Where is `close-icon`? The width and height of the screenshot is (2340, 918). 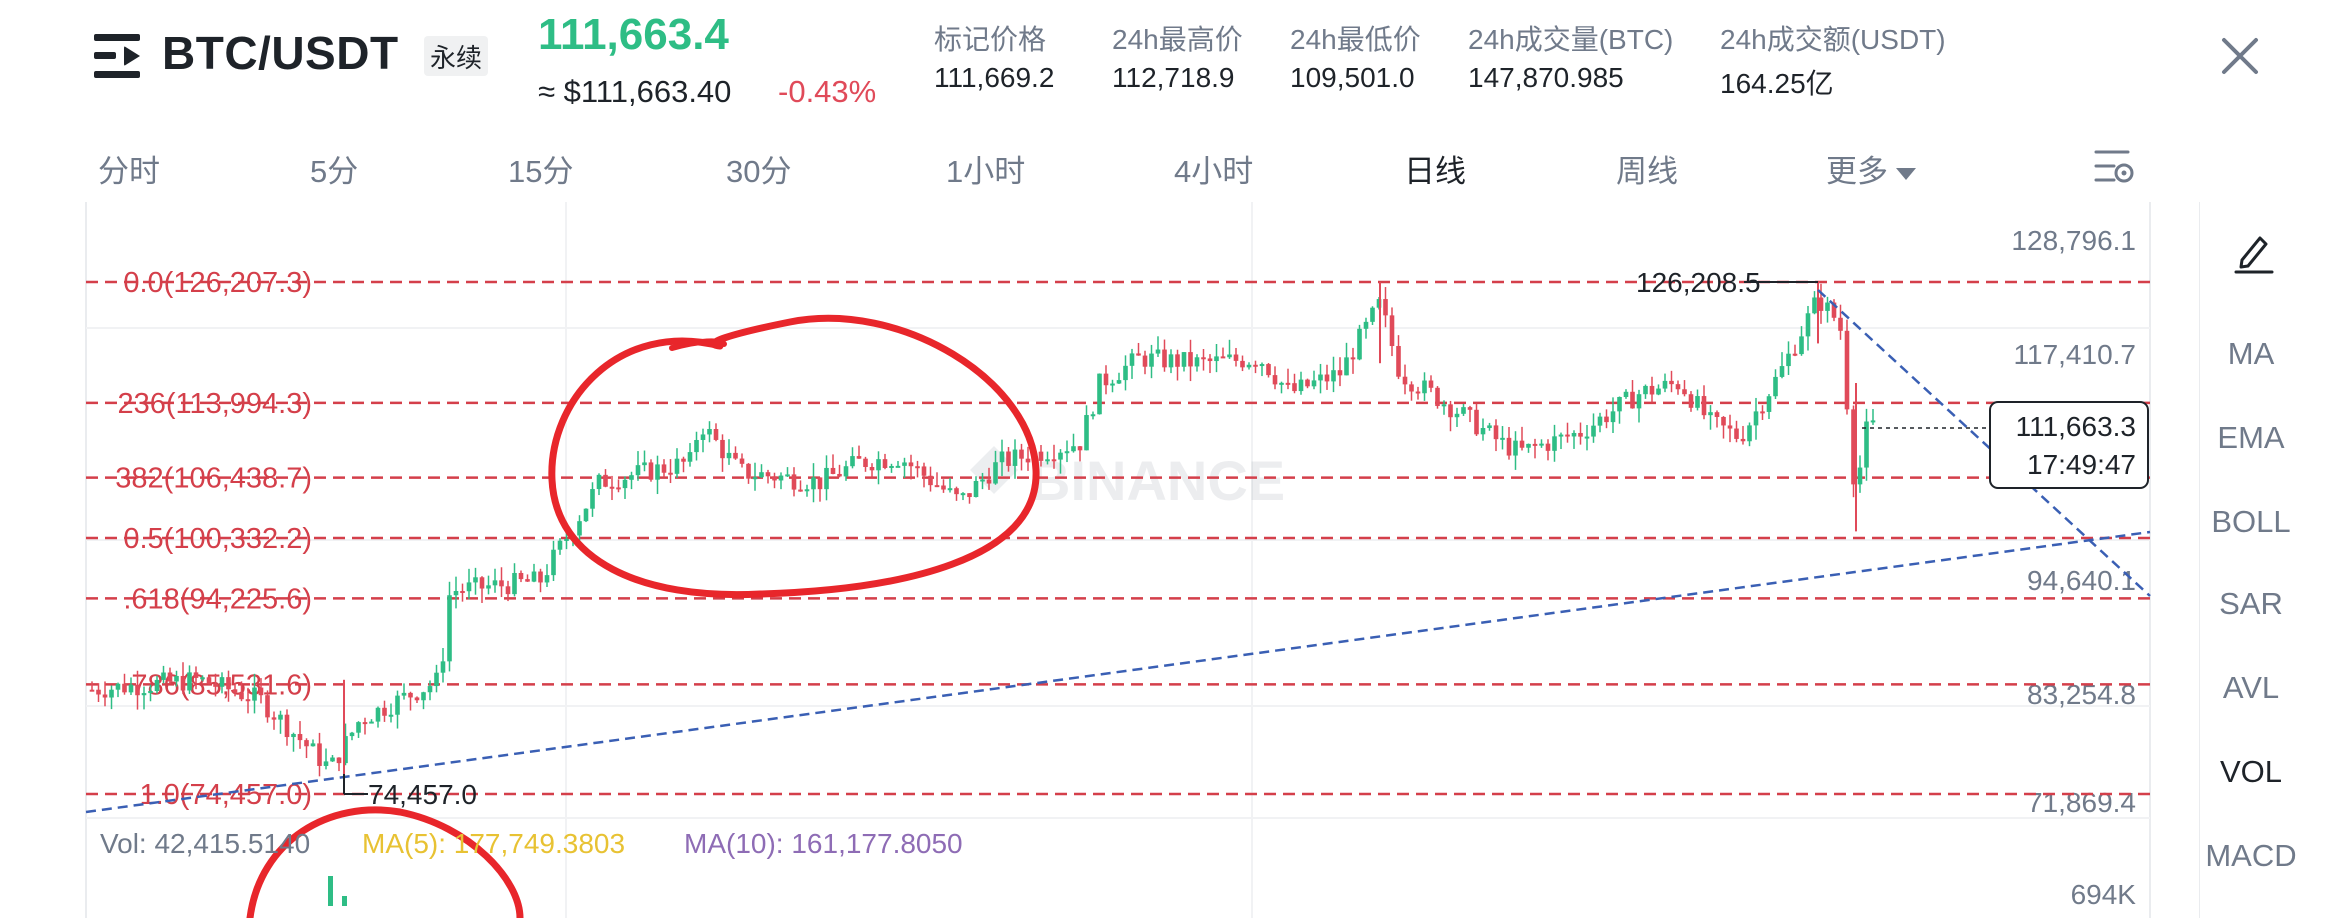 close-icon is located at coordinates (2240, 56).